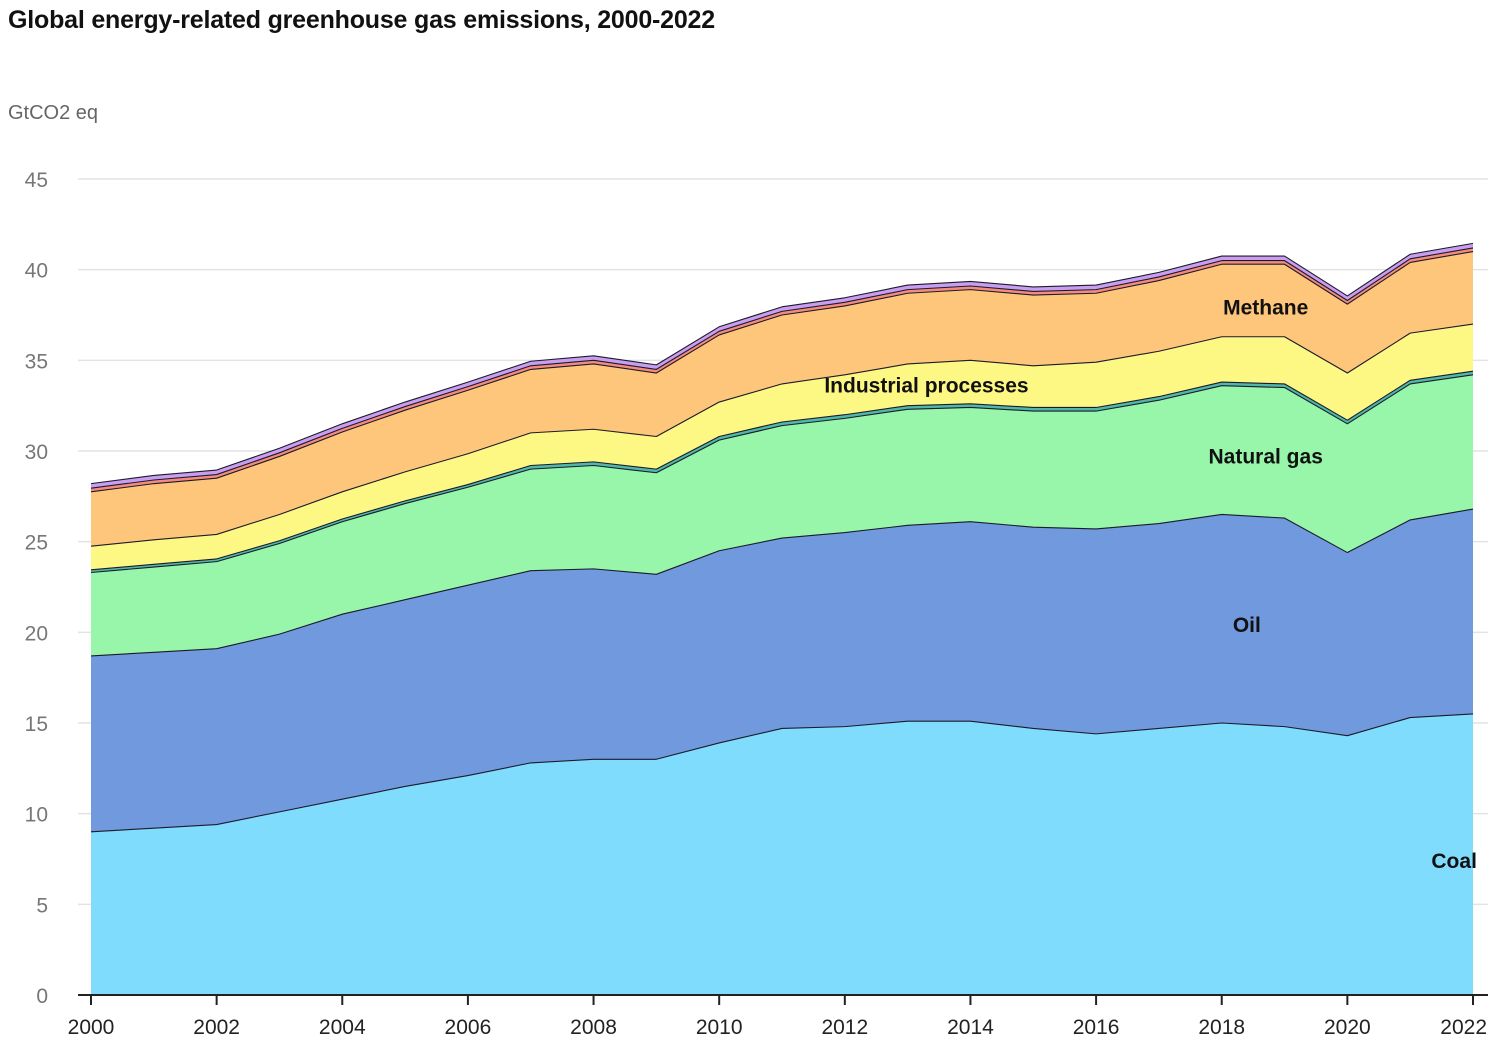  What do you see at coordinates (1247, 625) in the screenshot?
I see `series-label-oil: Oil` at bounding box center [1247, 625].